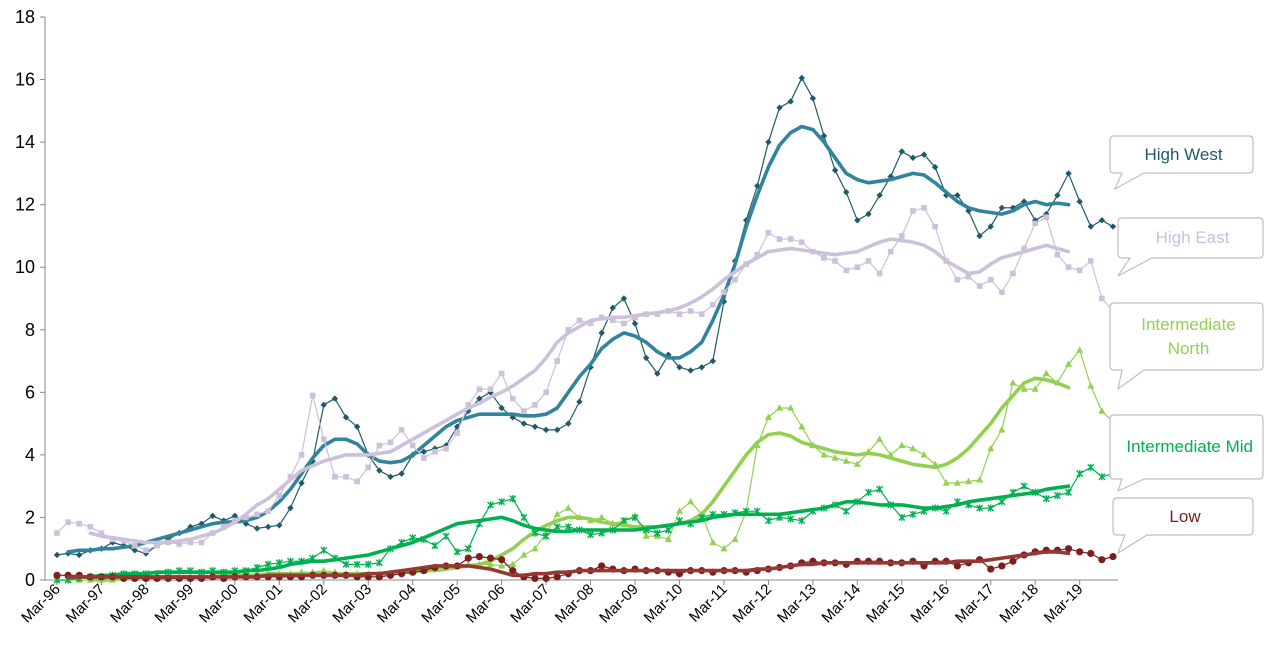  Describe the element at coordinates (397, 604) in the screenshot. I see `x-tick-label: Mar-04` at that location.